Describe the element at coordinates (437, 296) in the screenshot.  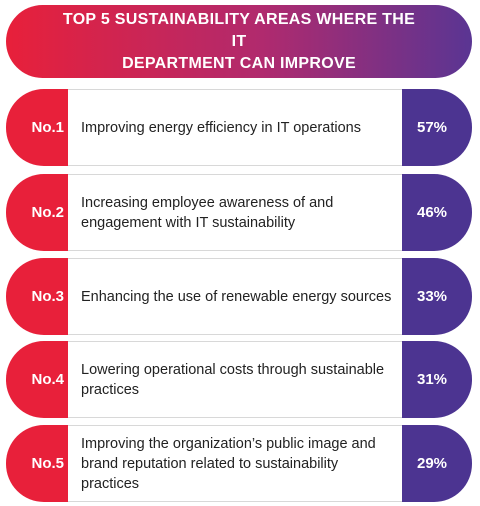
I see `percentage-value: 33%` at that location.